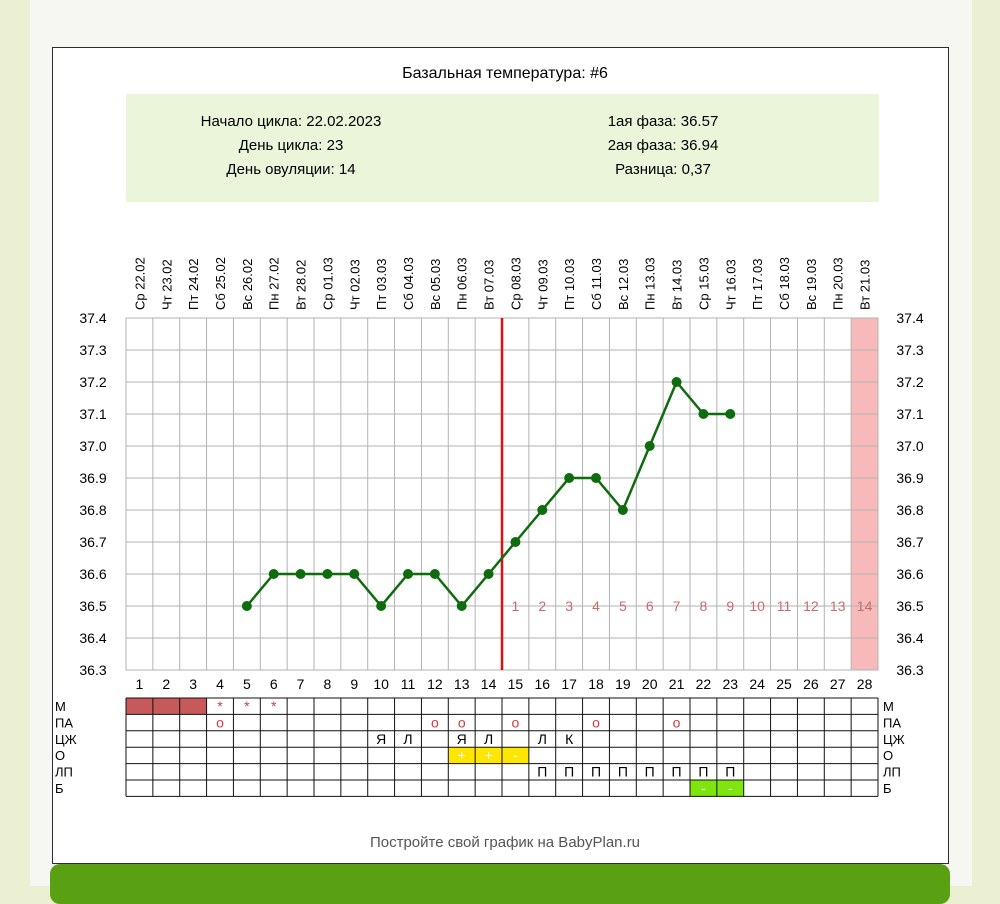  I want to click on cycle-start: Начало цикла: 22.02.2023, so click(291, 121).